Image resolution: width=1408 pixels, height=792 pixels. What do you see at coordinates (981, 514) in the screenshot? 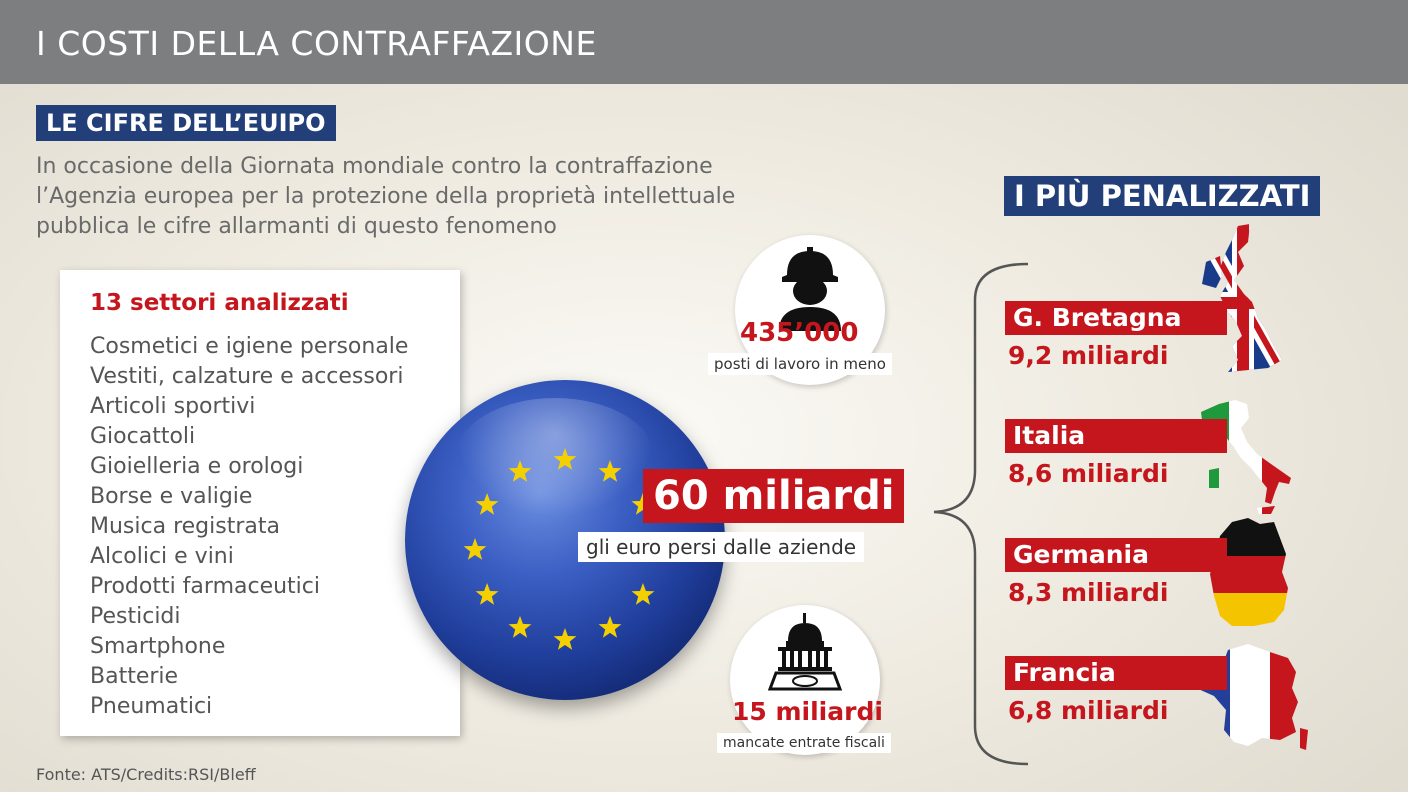
I see `brace-icon` at bounding box center [981, 514].